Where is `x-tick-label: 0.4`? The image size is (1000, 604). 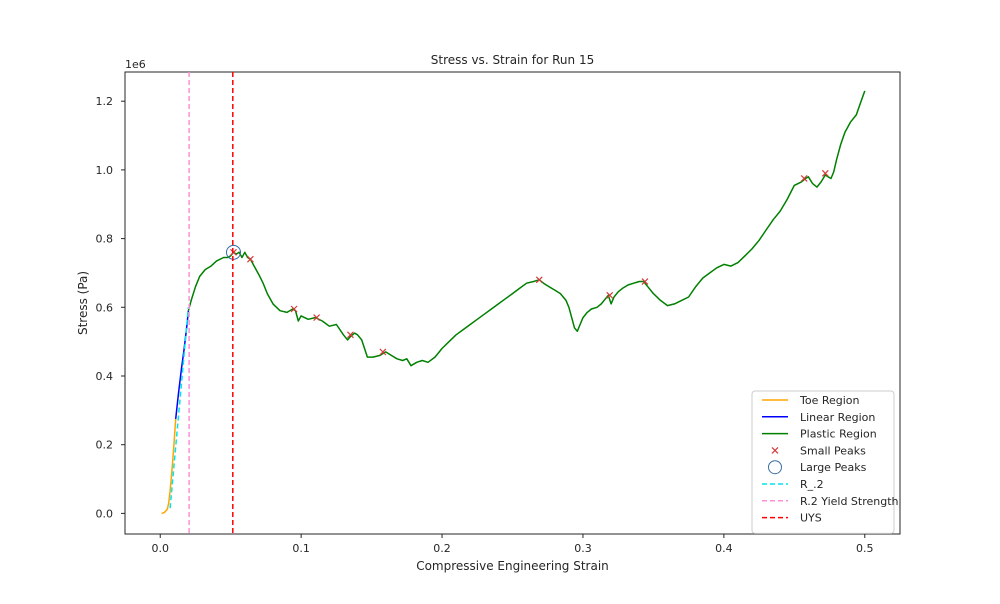
x-tick-label: 0.4 is located at coordinates (724, 548).